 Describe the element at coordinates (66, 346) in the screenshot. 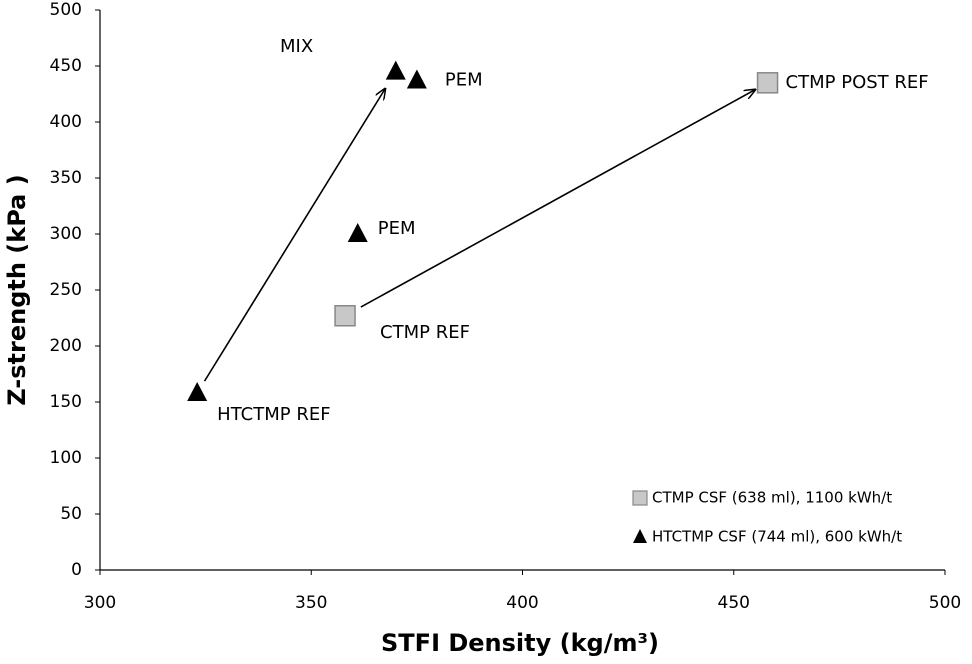

I see `y-tick-label: 200` at that location.